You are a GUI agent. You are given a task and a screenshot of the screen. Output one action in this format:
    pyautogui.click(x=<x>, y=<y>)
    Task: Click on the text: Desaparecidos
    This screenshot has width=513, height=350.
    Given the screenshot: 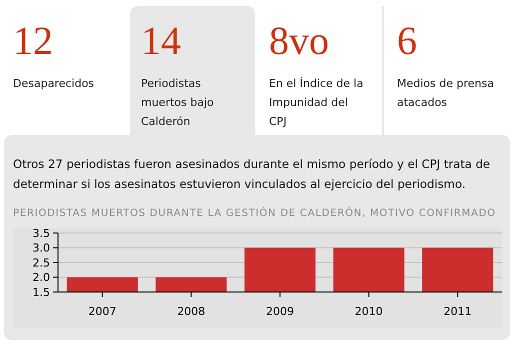 What is the action you would take?
    pyautogui.click(x=53, y=83)
    